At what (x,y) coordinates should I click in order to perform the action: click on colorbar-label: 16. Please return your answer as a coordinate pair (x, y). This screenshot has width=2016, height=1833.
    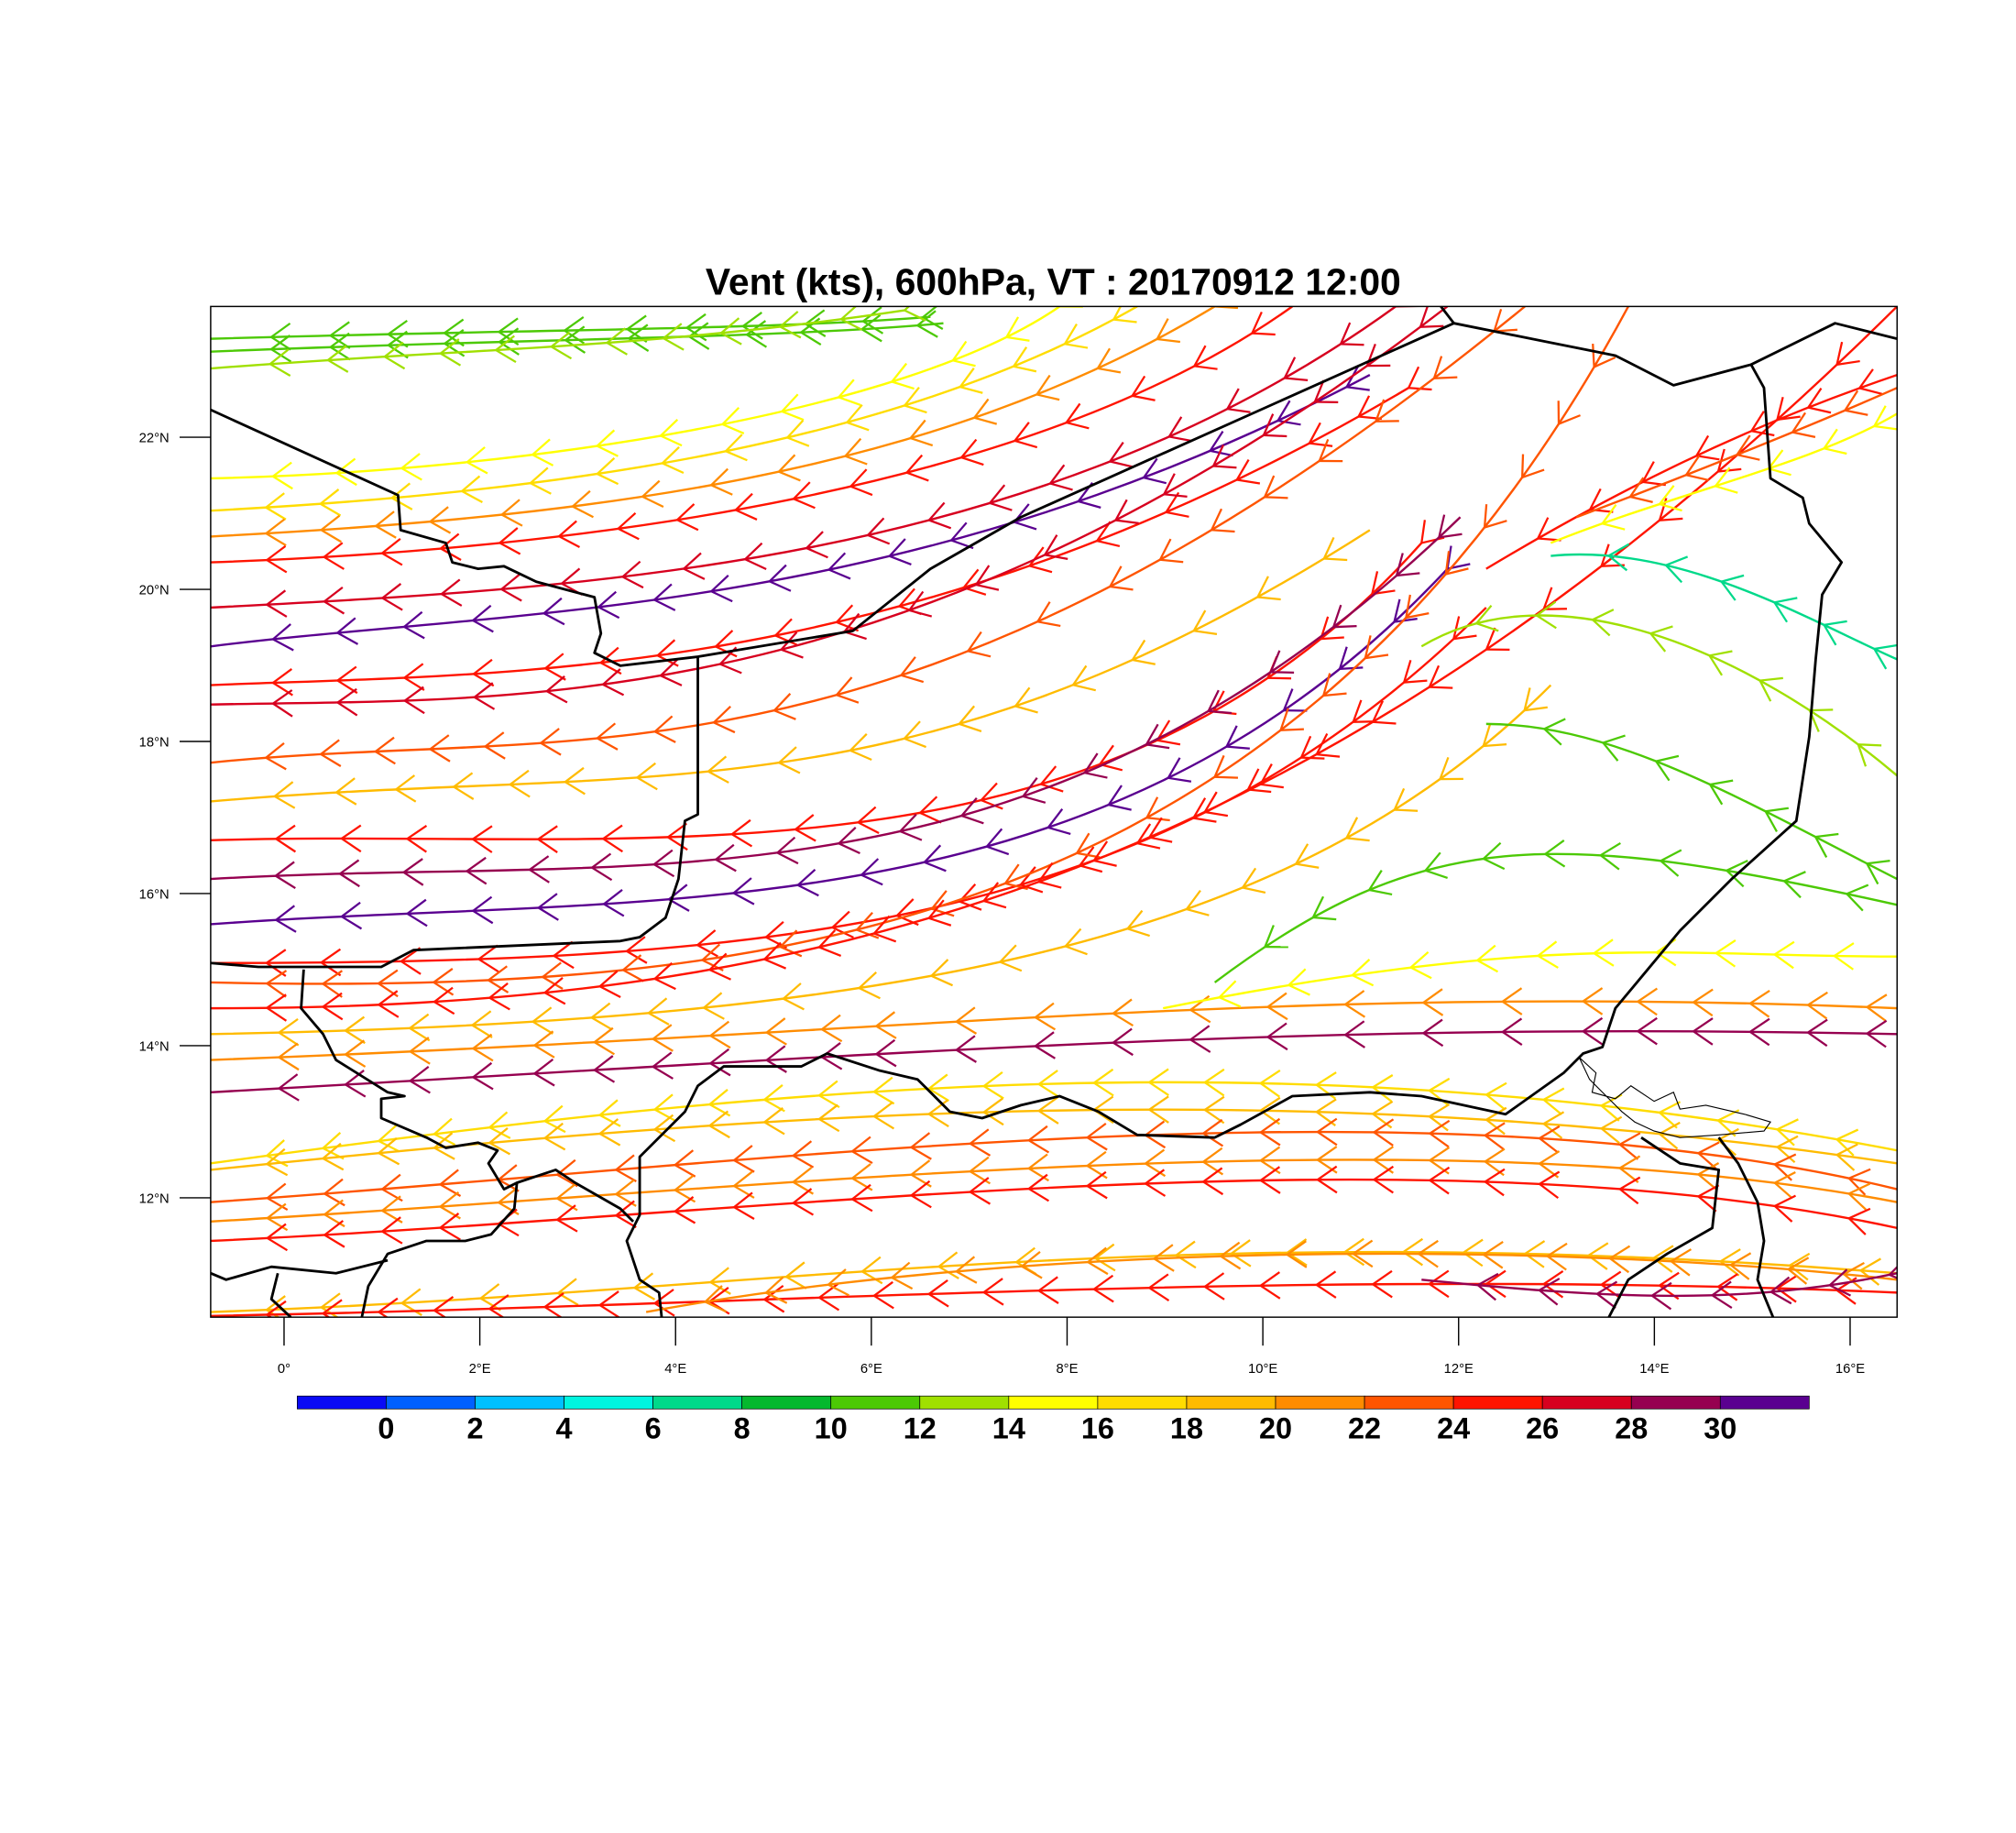
    Looking at the image, I should click on (1097, 1428).